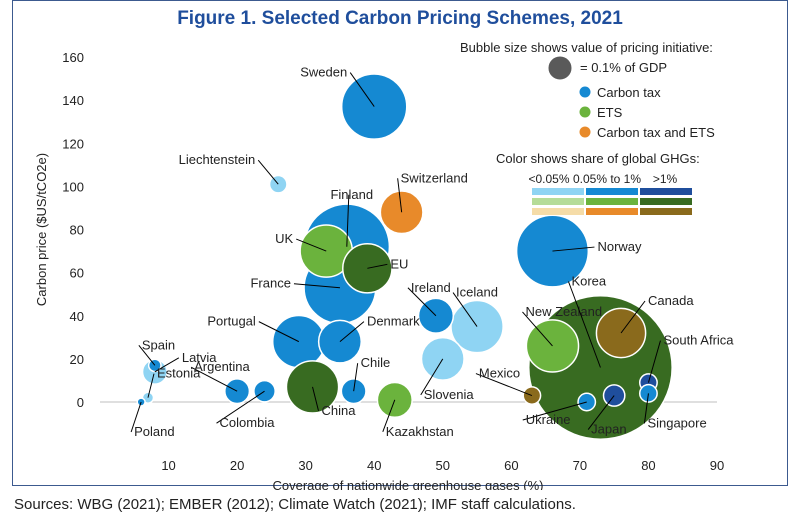 The height and width of the screenshot is (522, 800). I want to click on point-label: Estonia, so click(179, 373).